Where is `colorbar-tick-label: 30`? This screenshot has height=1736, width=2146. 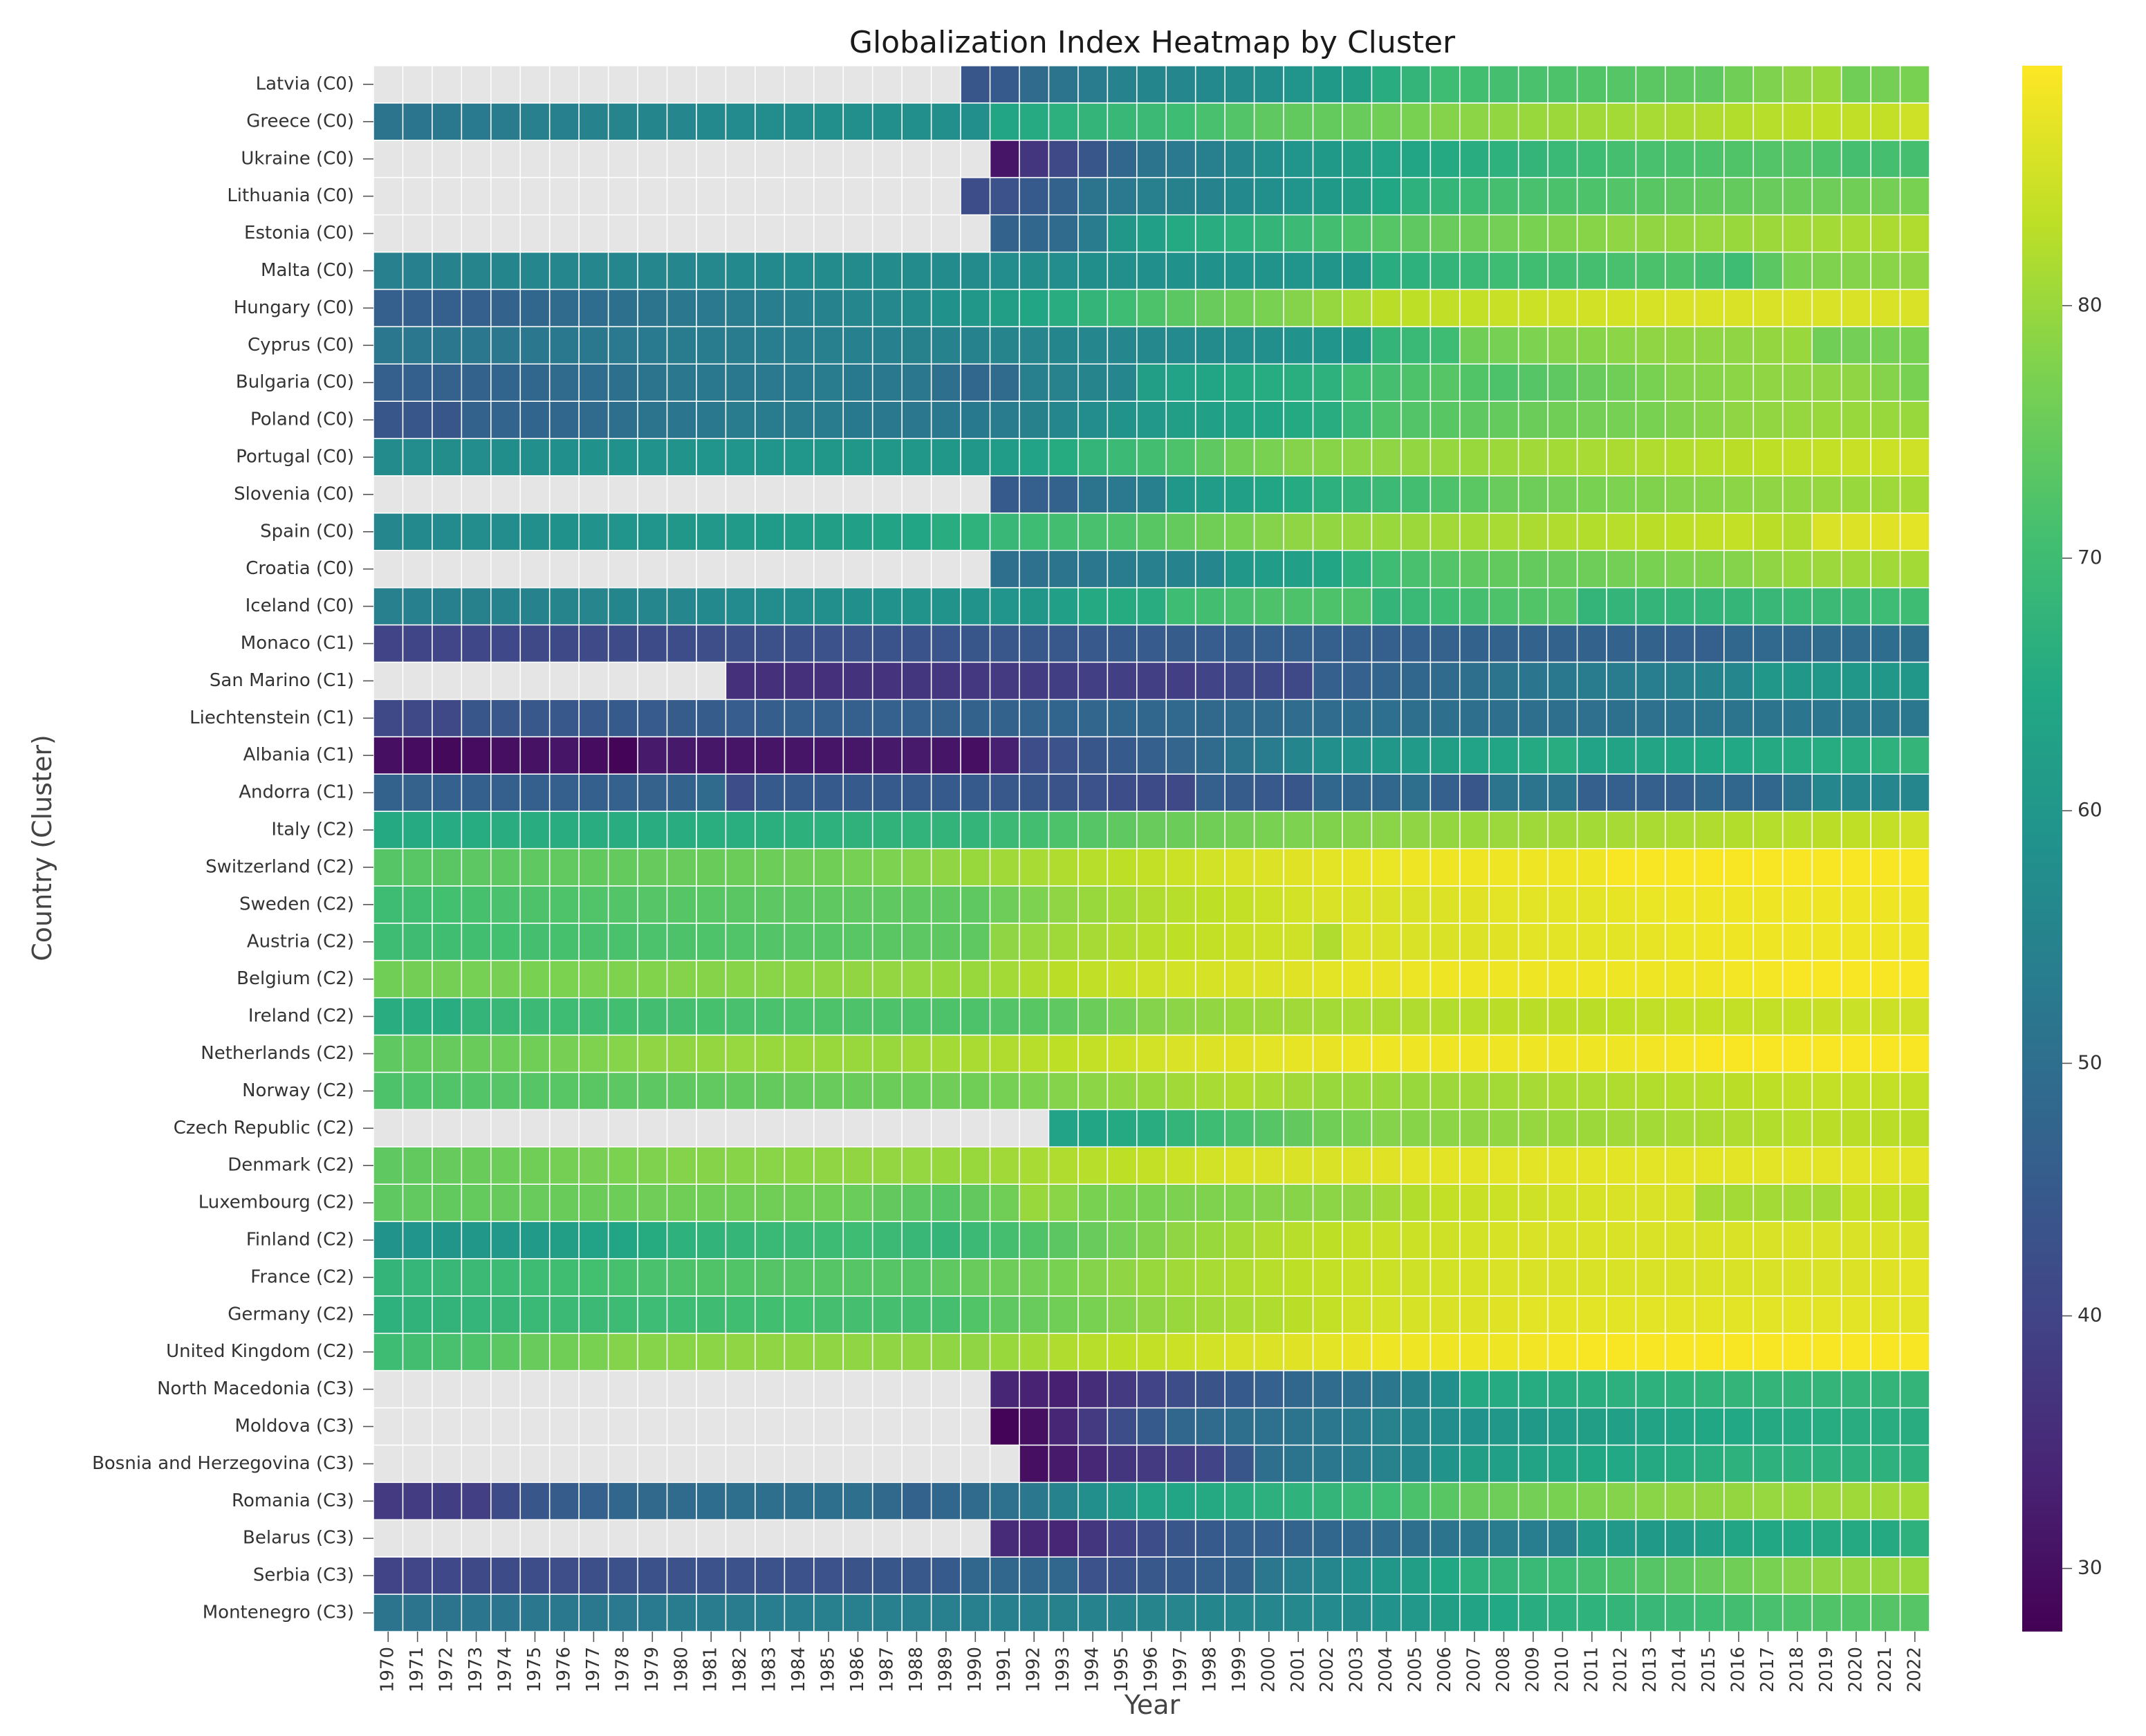
colorbar-tick-label: 30 is located at coordinates (2090, 1568).